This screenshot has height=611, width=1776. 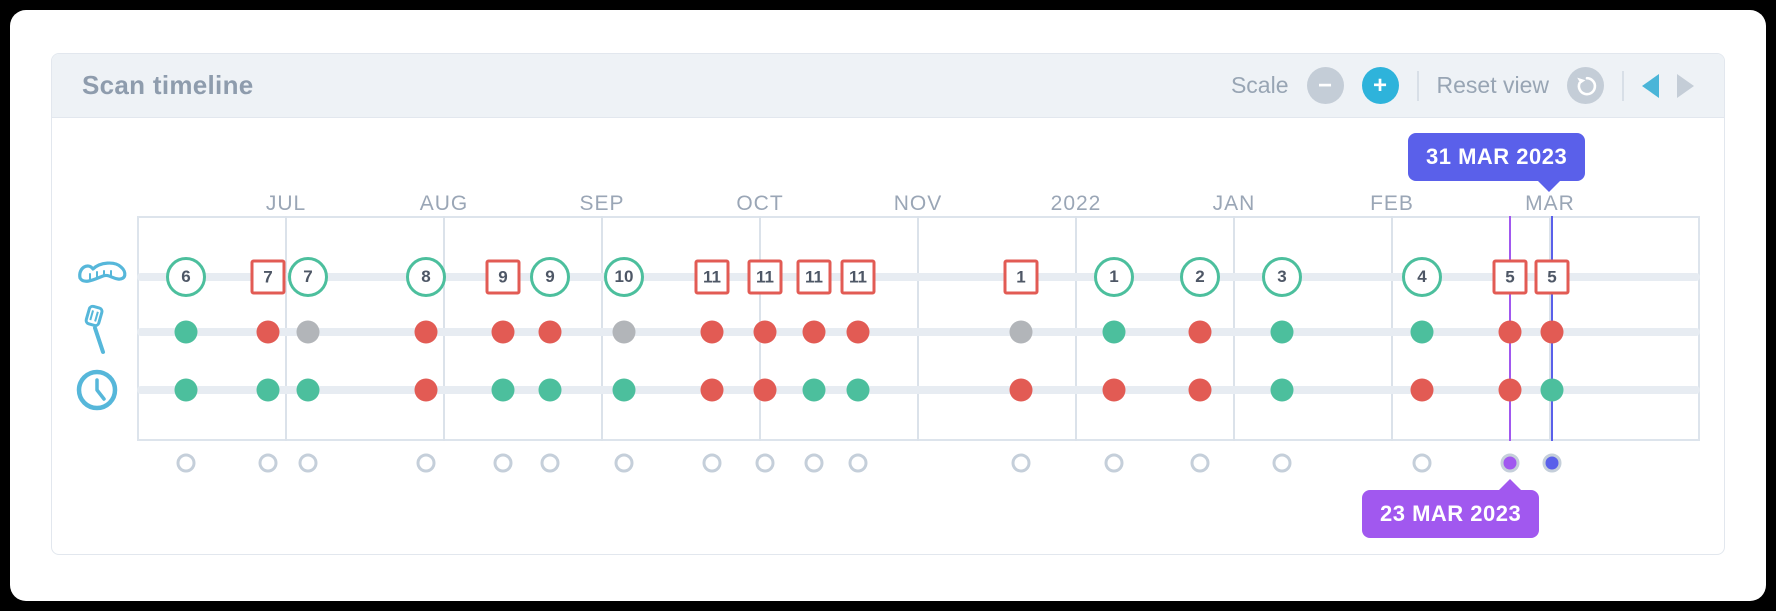 I want to click on month-label: JUL, so click(x=286, y=203).